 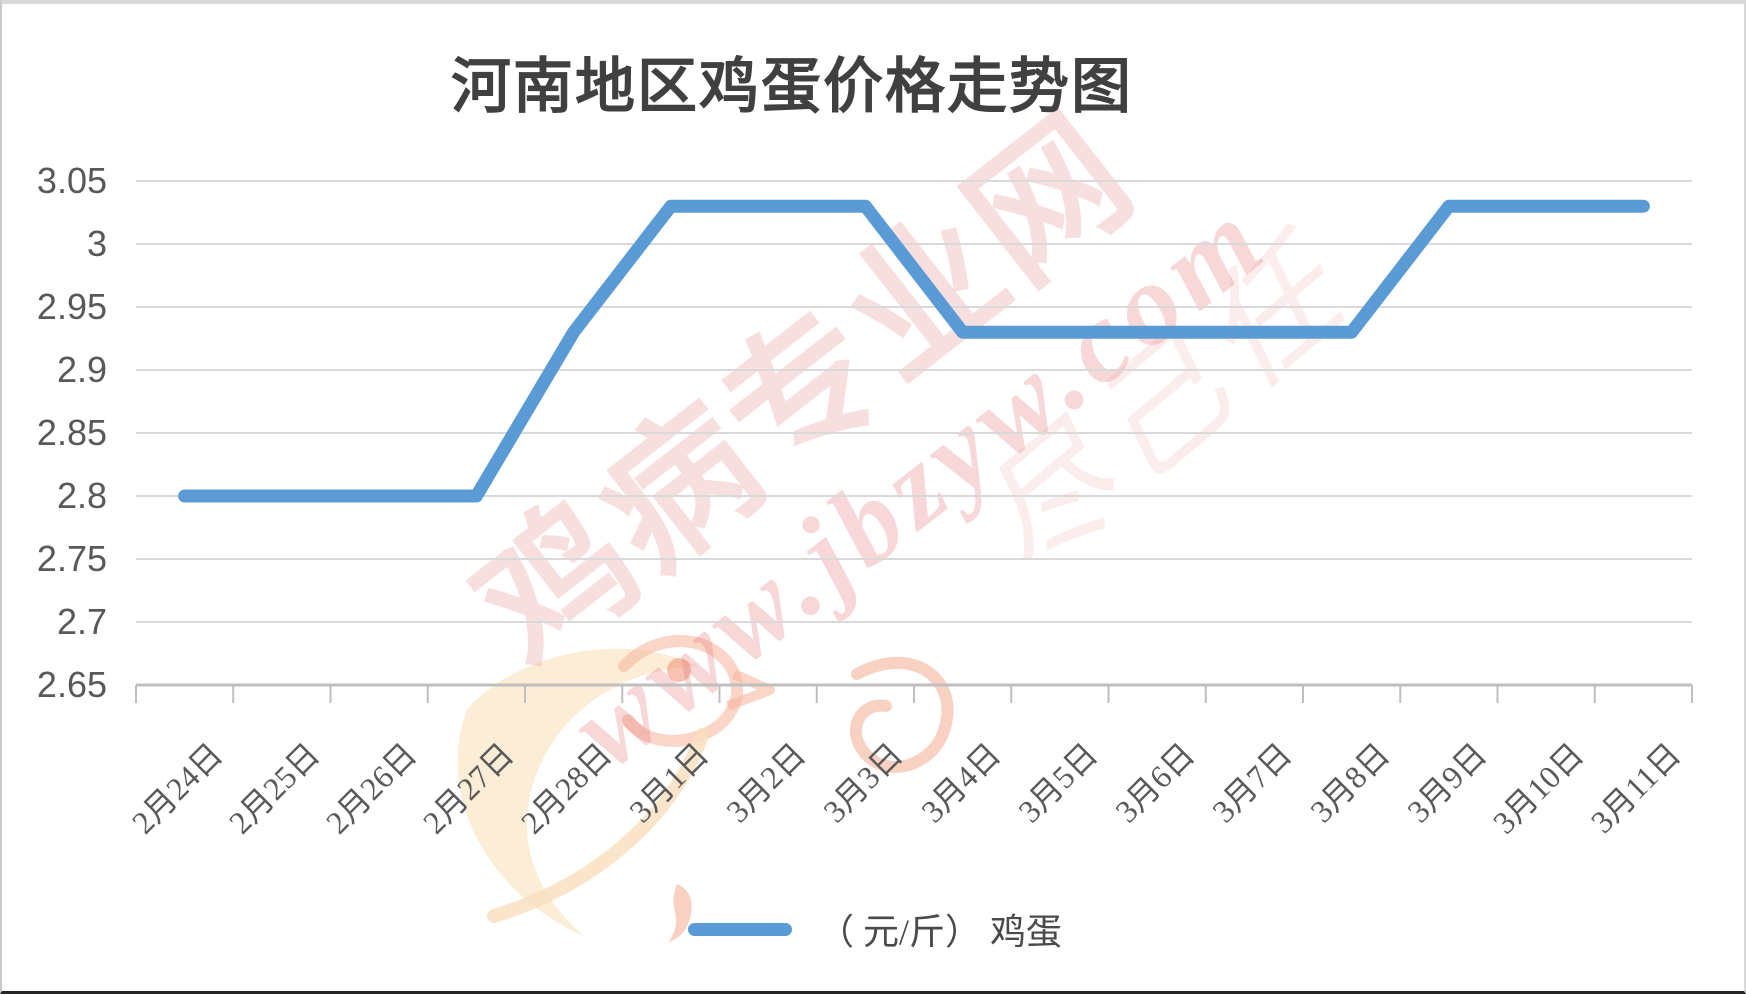 What do you see at coordinates (96, 243) in the screenshot?
I see `y-axis-label: 3` at bounding box center [96, 243].